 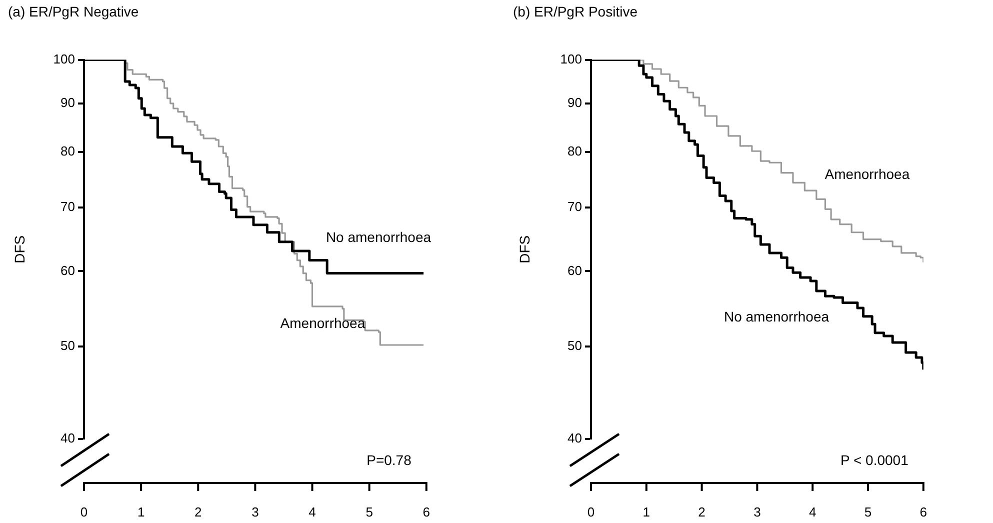 I want to click on text: P=0.78, so click(x=389, y=460).